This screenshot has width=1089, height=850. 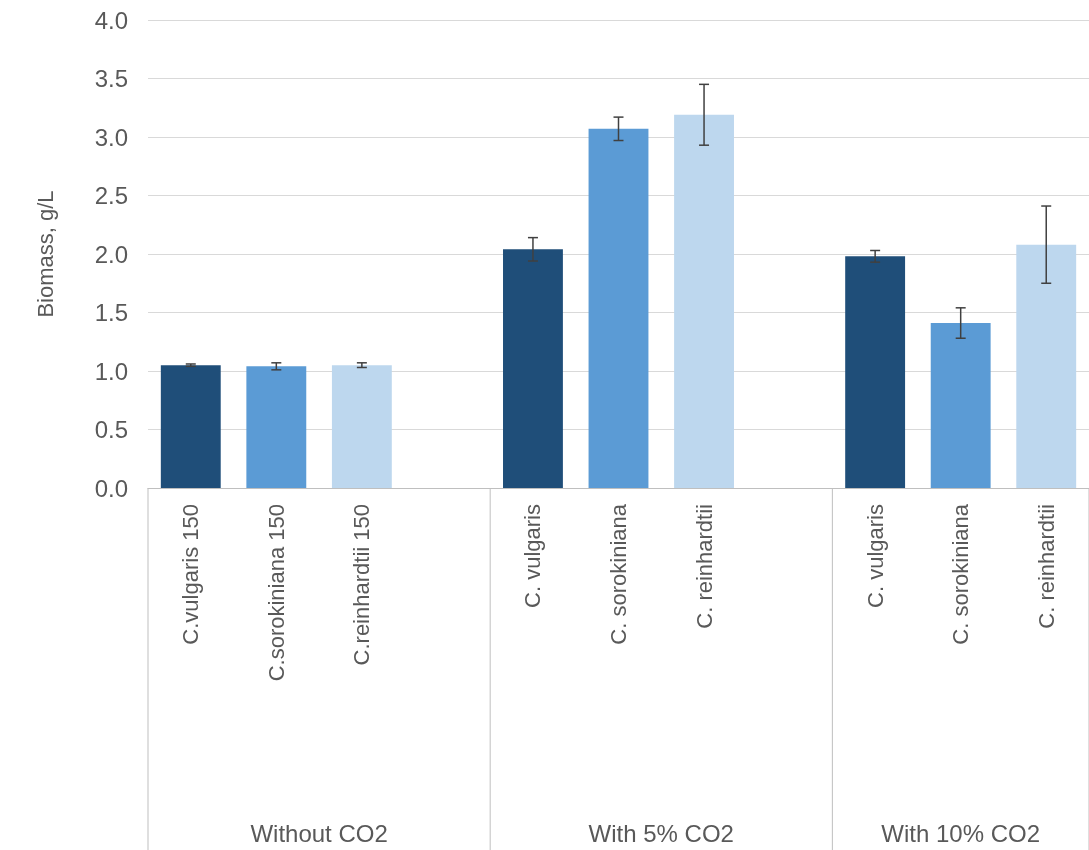 What do you see at coordinates (45, 254) in the screenshot?
I see `y-axis-title: Biomass, g/L` at bounding box center [45, 254].